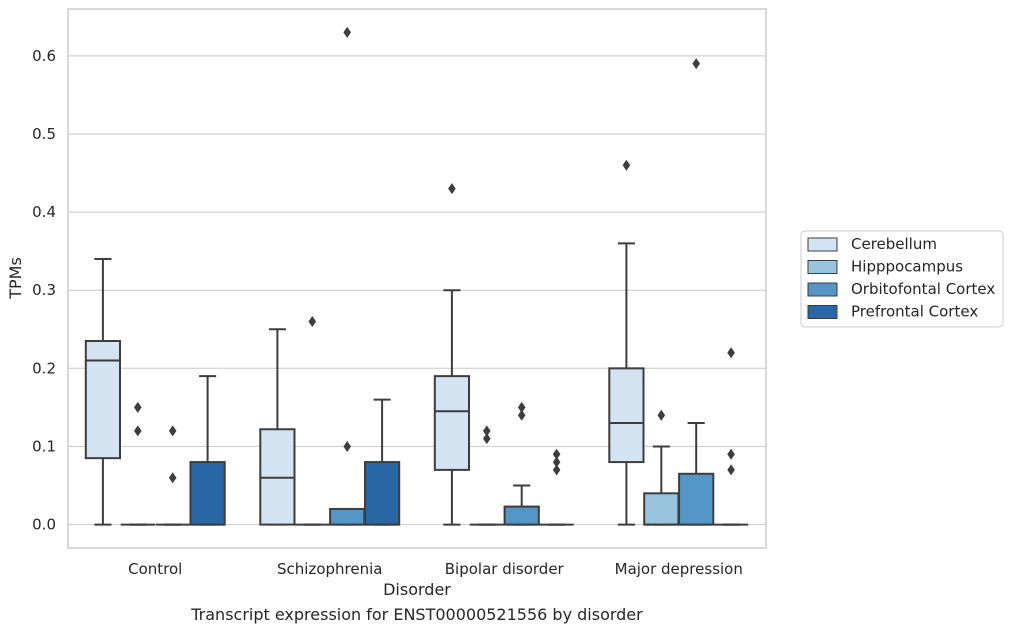 This screenshot has height=634, width=1014. Describe the element at coordinates (505, 569) in the screenshot. I see `x-tick-label: Bipolar disorder` at that location.